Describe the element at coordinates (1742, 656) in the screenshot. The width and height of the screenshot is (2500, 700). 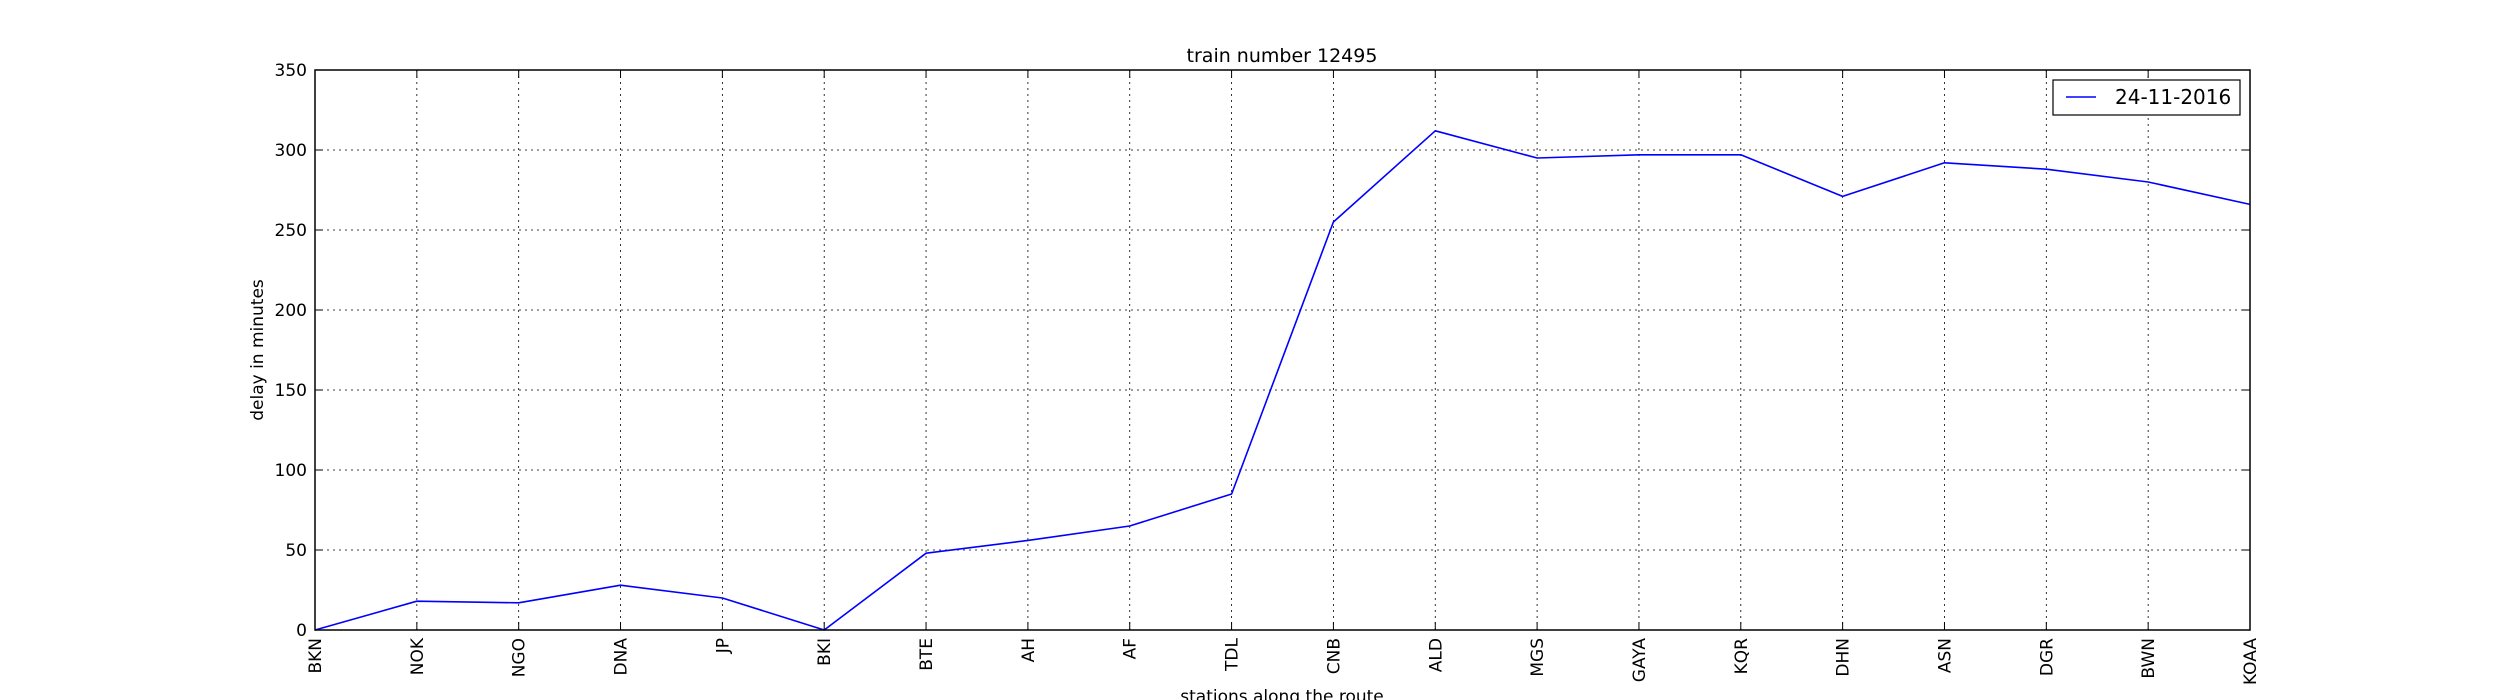
I see `x-tick-label: KQR` at that location.